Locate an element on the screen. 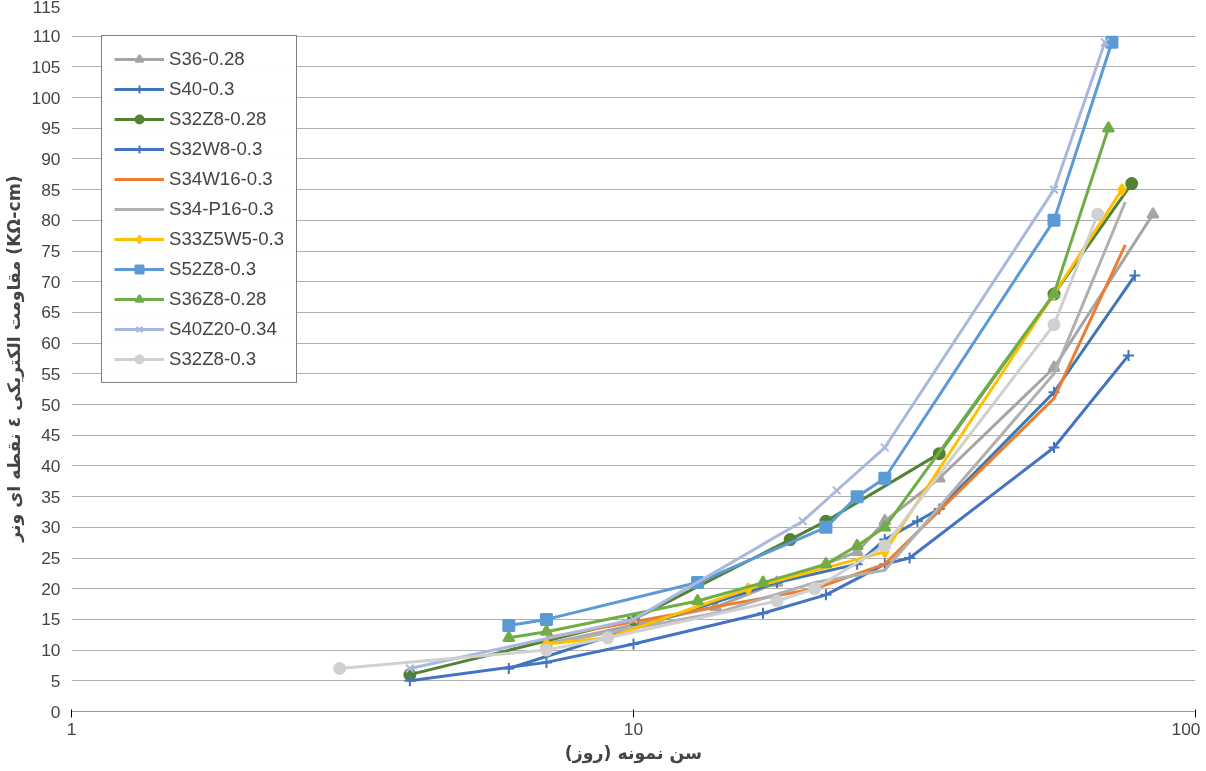  legend-label: S52Z8-0.3 is located at coordinates (213, 269).